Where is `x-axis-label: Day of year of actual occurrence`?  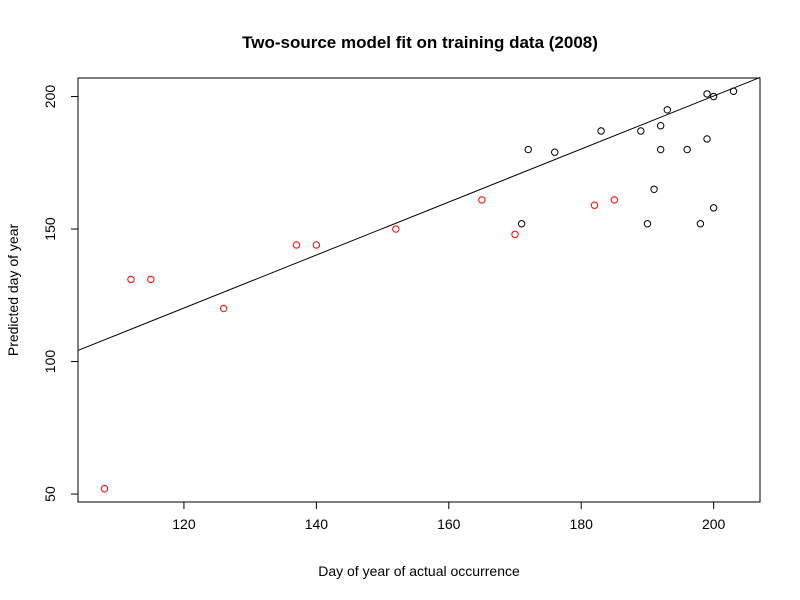
x-axis-label: Day of year of actual occurrence is located at coordinates (419, 571).